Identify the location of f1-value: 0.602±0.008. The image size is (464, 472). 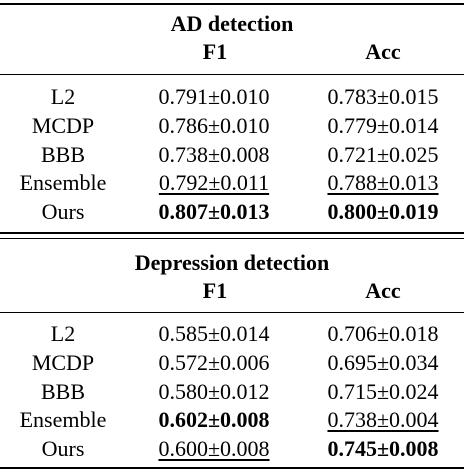
(214, 419).